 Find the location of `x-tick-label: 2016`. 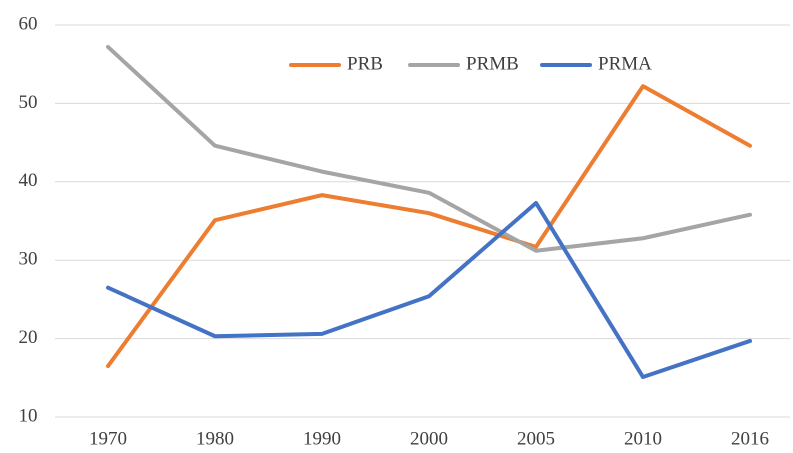

x-tick-label: 2016 is located at coordinates (750, 438).